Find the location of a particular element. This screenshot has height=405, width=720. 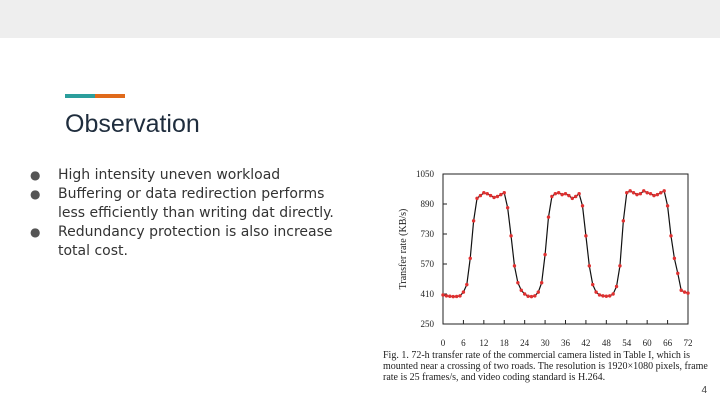

x-tick-label: 66 is located at coordinates (668, 343).